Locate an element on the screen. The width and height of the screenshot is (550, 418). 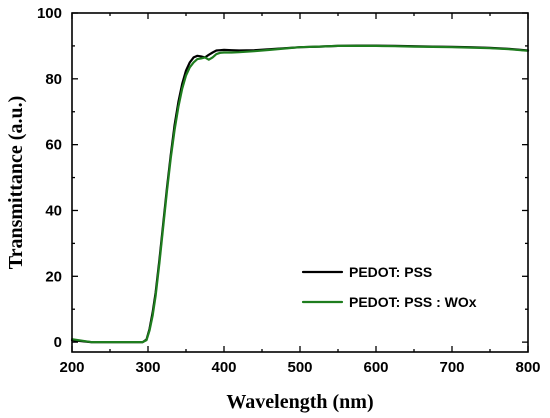
x-tick-label: 400 is located at coordinates (223, 367).